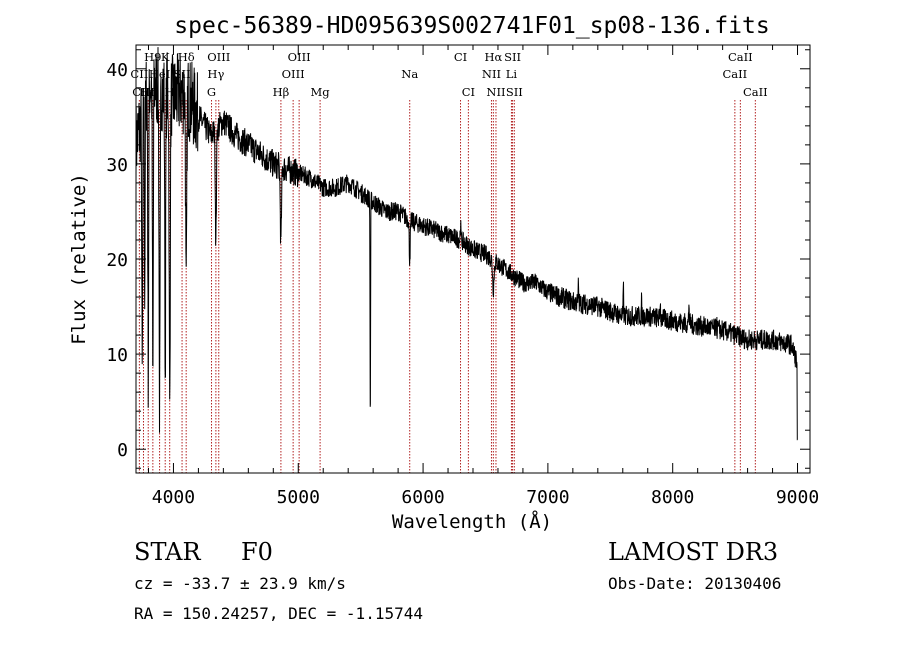 This screenshot has height=649, width=900. Describe the element at coordinates (173, 497) in the screenshot. I see `x-tick-label: 4000` at that location.